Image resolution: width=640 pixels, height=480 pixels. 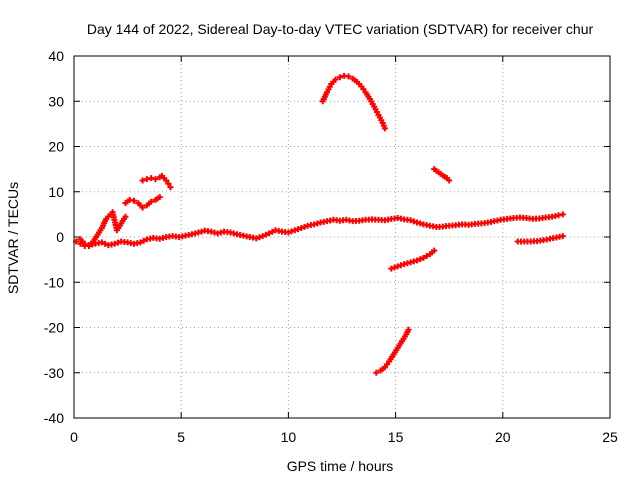 What do you see at coordinates (392, 351) in the screenshot?
I see `series-arc-low` at bounding box center [392, 351].